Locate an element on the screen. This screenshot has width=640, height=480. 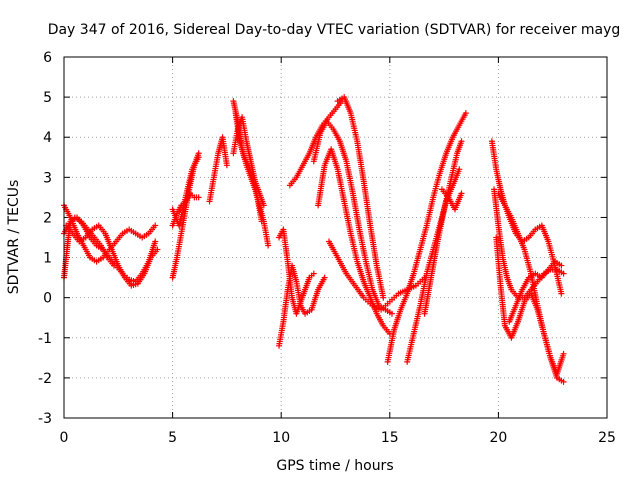
y-tick-label: 6 is located at coordinates (47, 58).